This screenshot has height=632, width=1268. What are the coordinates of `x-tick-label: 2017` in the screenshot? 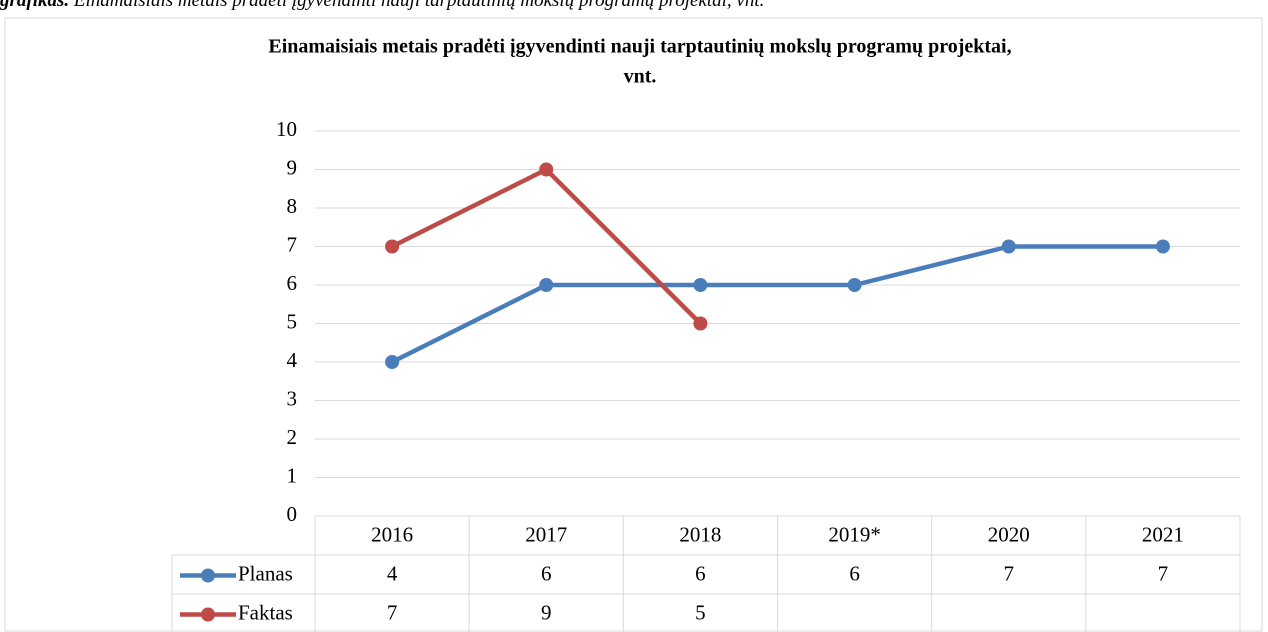 It's located at (546, 534).